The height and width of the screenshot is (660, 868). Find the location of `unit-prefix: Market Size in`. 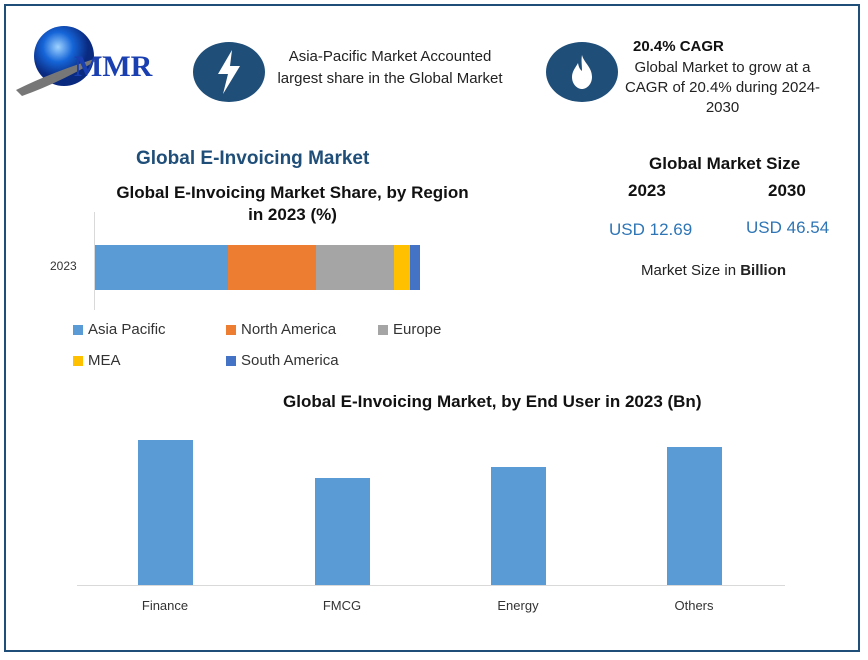

unit-prefix: Market Size in is located at coordinates (691, 270).